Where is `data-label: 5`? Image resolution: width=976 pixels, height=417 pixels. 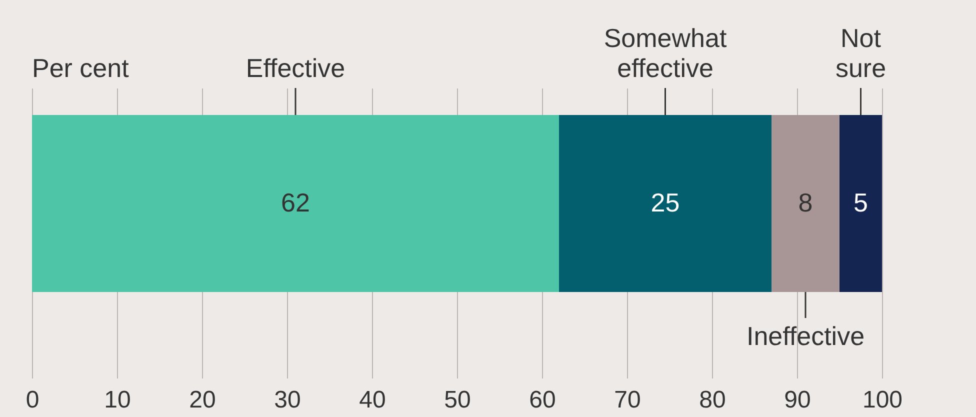 data-label: 5 is located at coordinates (861, 203).